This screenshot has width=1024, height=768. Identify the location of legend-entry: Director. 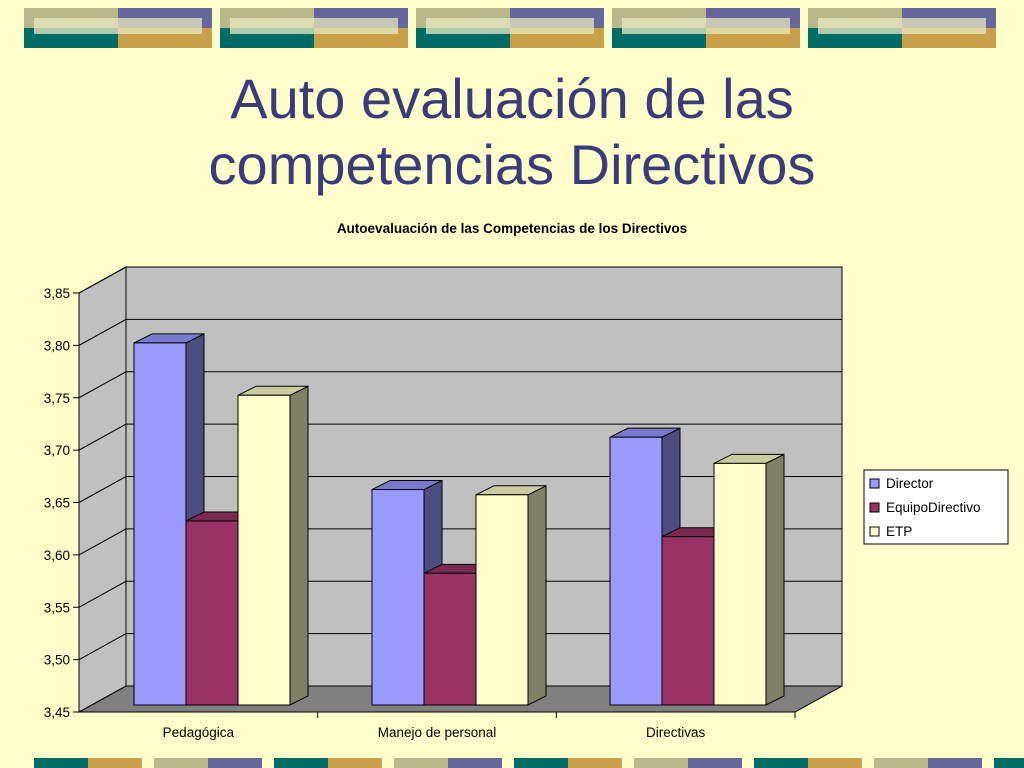
(910, 483).